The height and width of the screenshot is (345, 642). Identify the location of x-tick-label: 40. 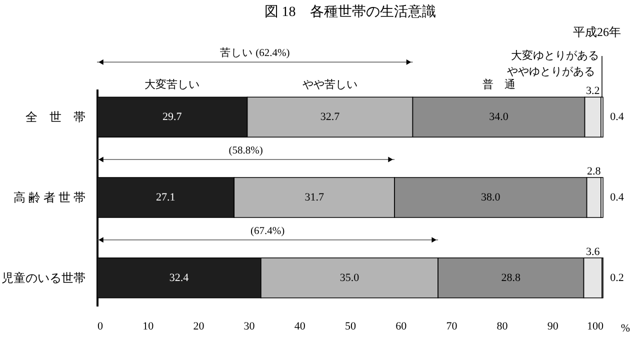
(300, 326).